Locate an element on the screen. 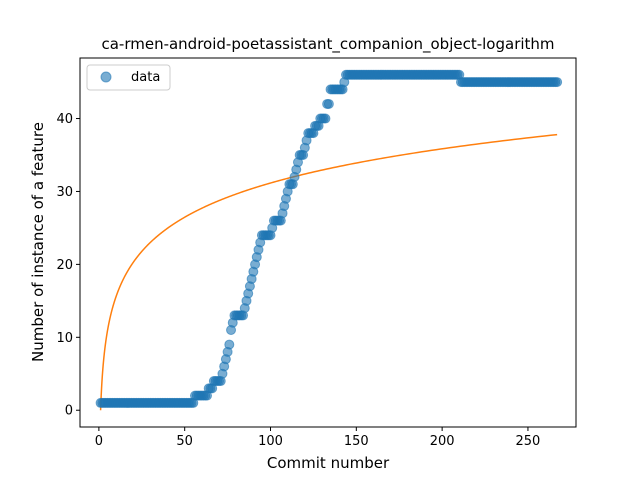 This screenshot has width=640, height=480. legend-marker is located at coordinates (106, 77).